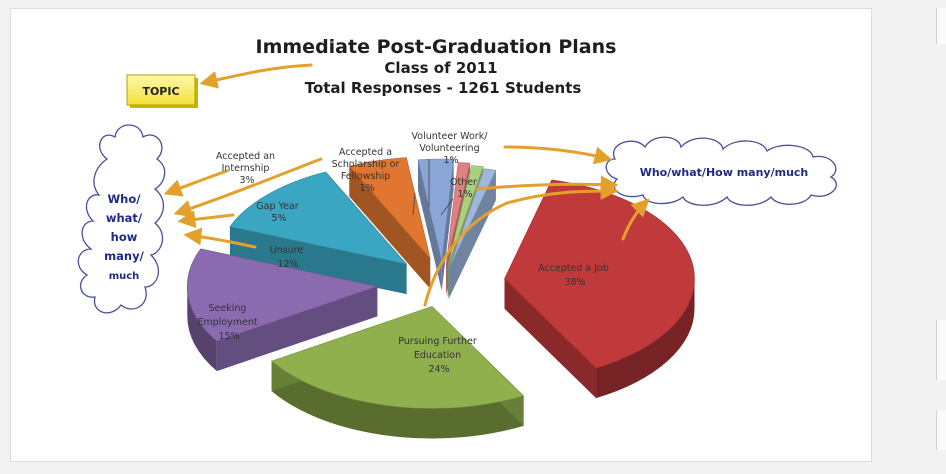 The width and height of the screenshot is (946, 474). Describe the element at coordinates (228, 322) in the screenshot. I see `label-seeking: Seeking Employment 15%` at that location.